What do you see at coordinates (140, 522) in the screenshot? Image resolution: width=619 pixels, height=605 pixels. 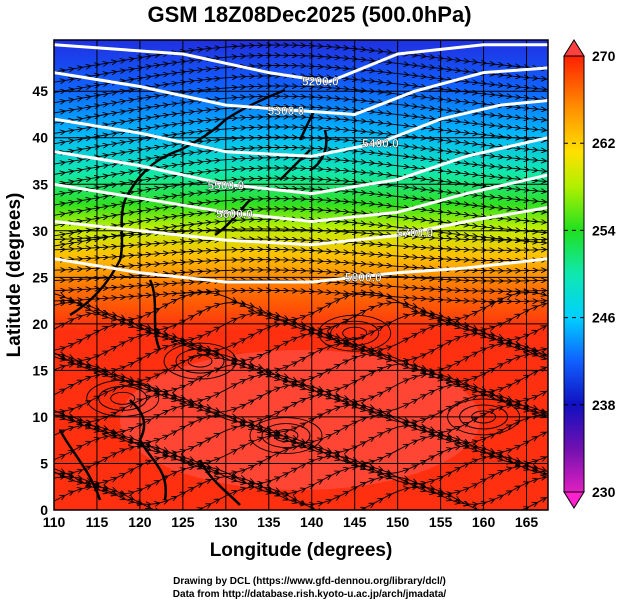 I see `x-tick-label: 120` at bounding box center [140, 522].